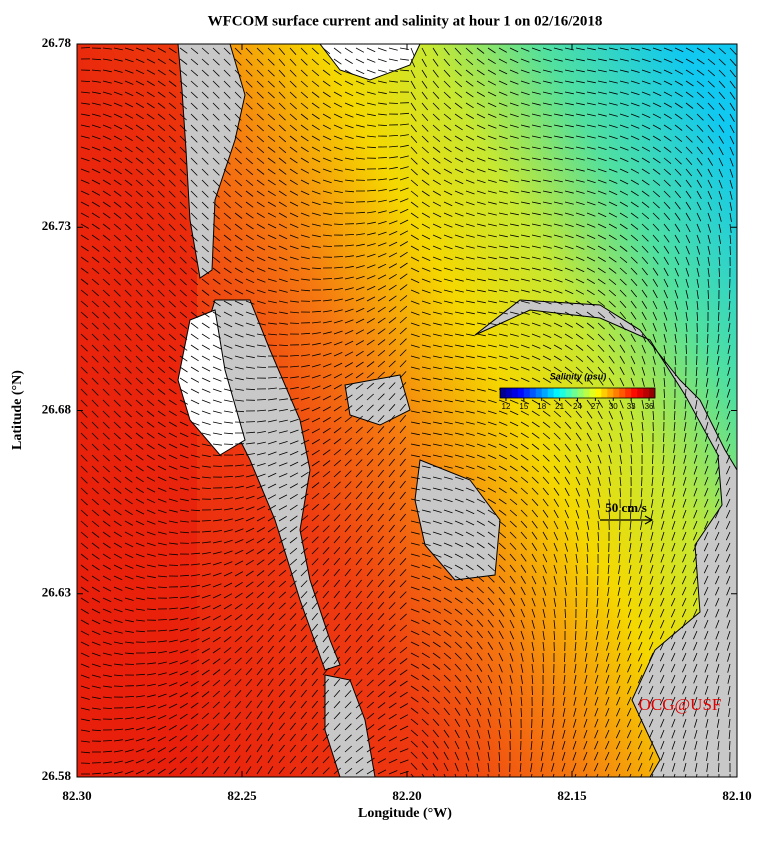 The height and width of the screenshot is (864, 770). What do you see at coordinates (577, 399) in the screenshot?
I see `colorbar: 12 15 18 21 24 27 30 33 36` at bounding box center [577, 399].